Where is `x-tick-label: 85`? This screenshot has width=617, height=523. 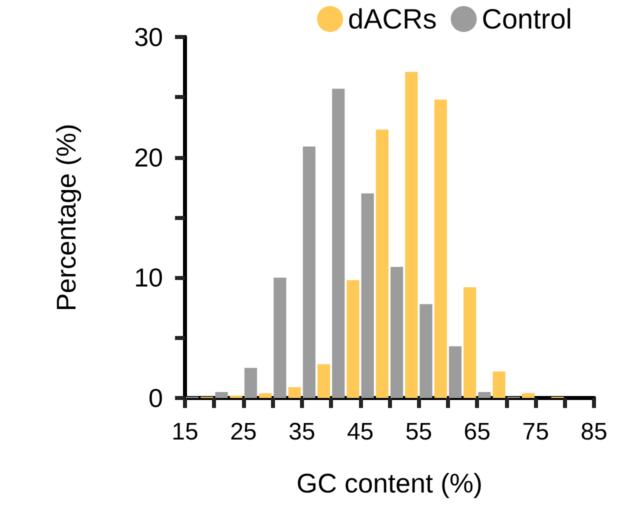 x-tick-label: 85 is located at coordinates (594, 432).